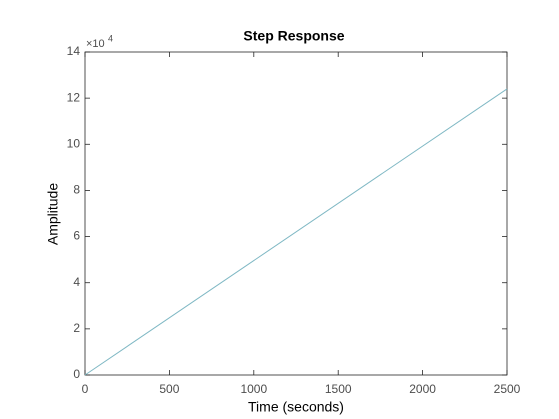 This screenshot has width=559, height=419. Describe the element at coordinates (76, 328) in the screenshot. I see `y-tick-label: 2` at that location.